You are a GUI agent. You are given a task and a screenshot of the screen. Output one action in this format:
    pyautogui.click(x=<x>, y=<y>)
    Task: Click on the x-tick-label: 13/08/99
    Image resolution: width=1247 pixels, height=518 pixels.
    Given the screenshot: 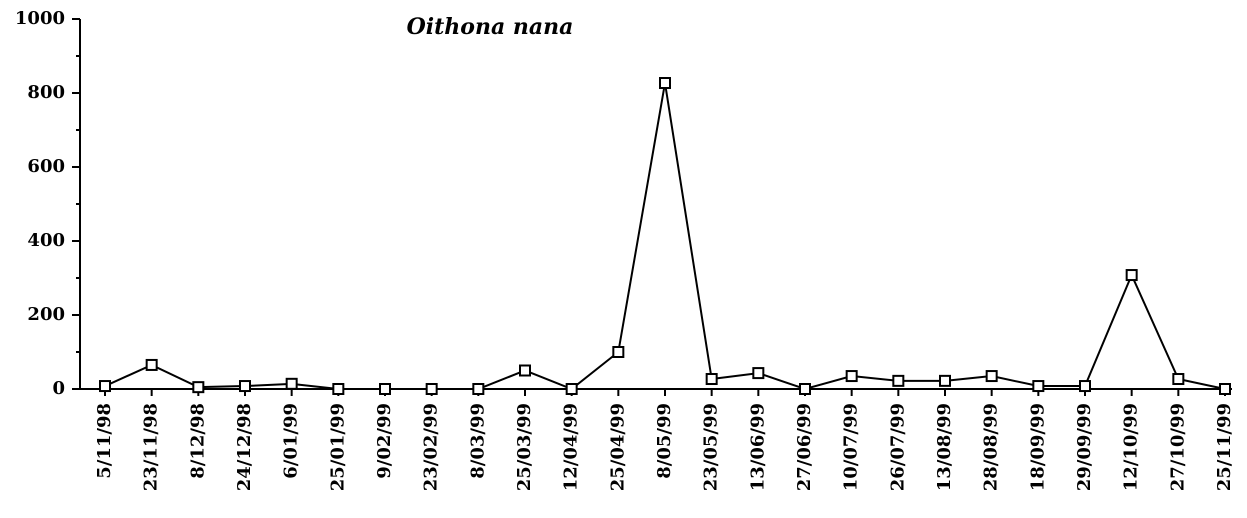 What is the action you would take?
    pyautogui.click(x=944, y=447)
    